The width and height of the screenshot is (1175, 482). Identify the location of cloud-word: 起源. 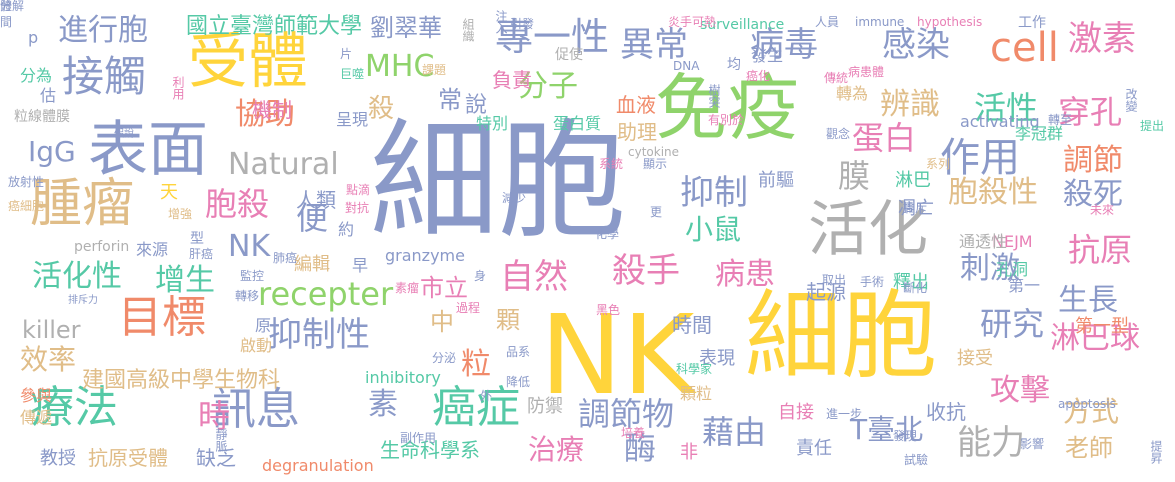
(826, 292).